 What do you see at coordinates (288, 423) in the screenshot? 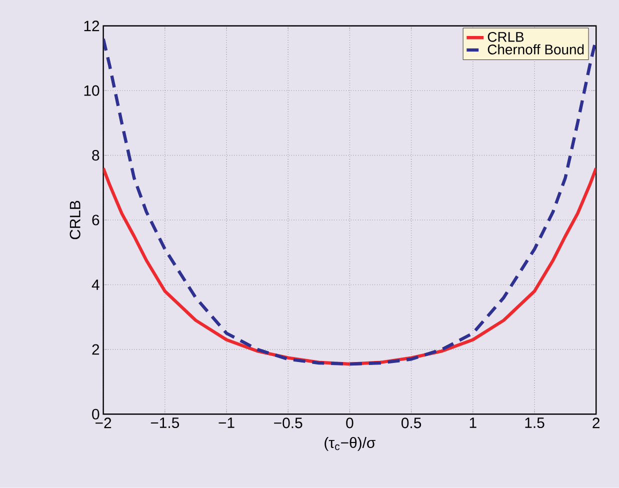
I see `x-tick-label: −0.5` at bounding box center [288, 423].